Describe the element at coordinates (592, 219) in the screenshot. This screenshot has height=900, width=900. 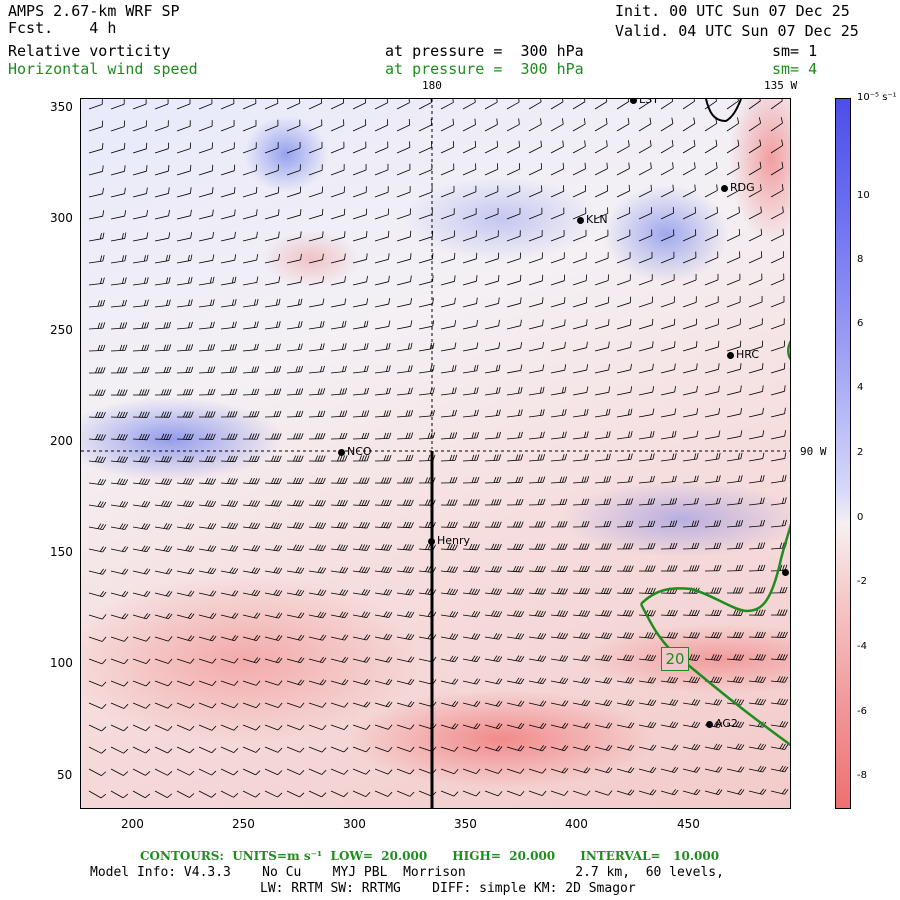
I see `station-kln: KLN` at that location.